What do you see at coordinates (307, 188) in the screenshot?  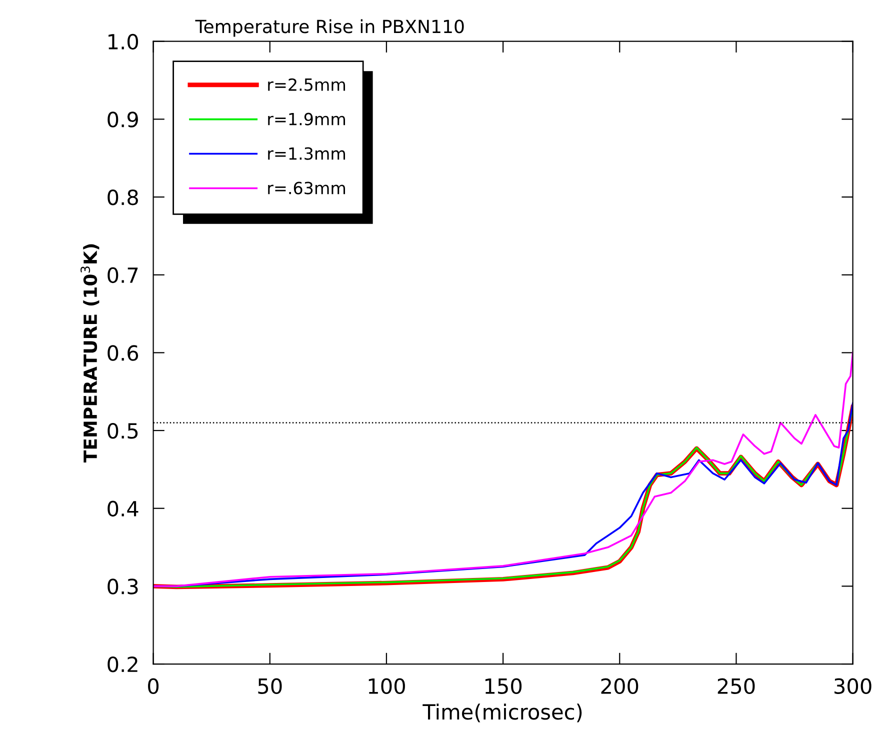 I see `legend-label: r=.63mm` at bounding box center [307, 188].